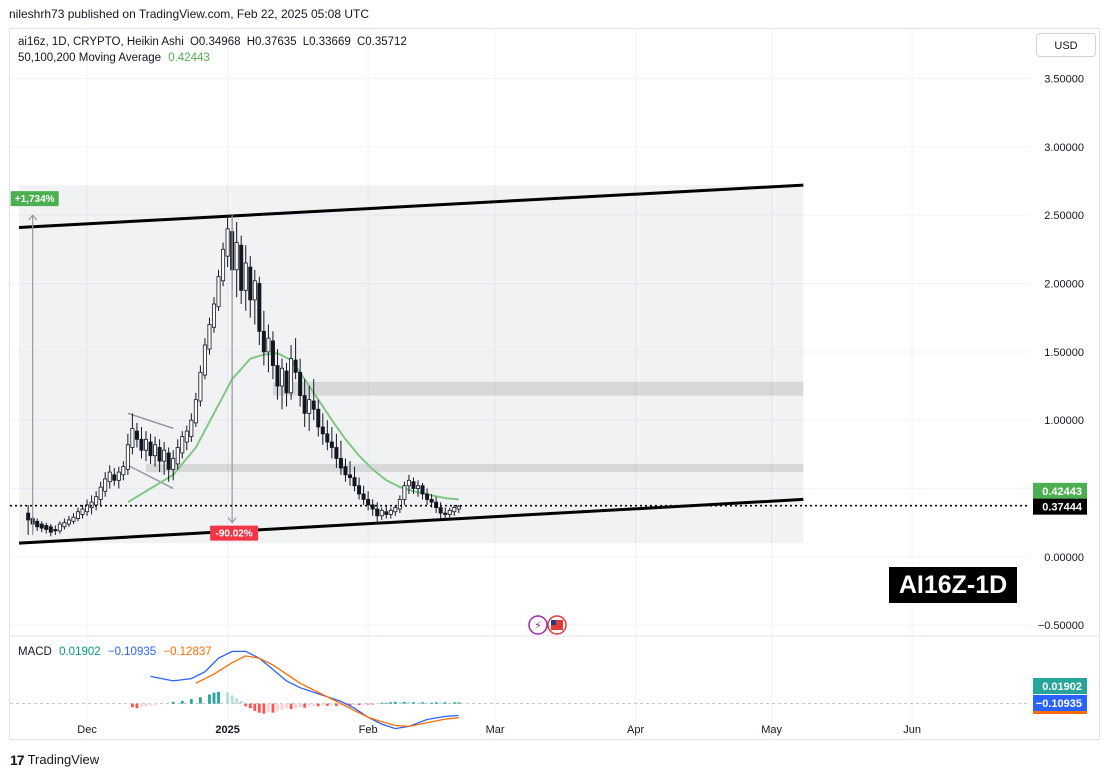 This screenshot has height=777, width=1110. I want to click on macd-signal-line, so click(327, 691).